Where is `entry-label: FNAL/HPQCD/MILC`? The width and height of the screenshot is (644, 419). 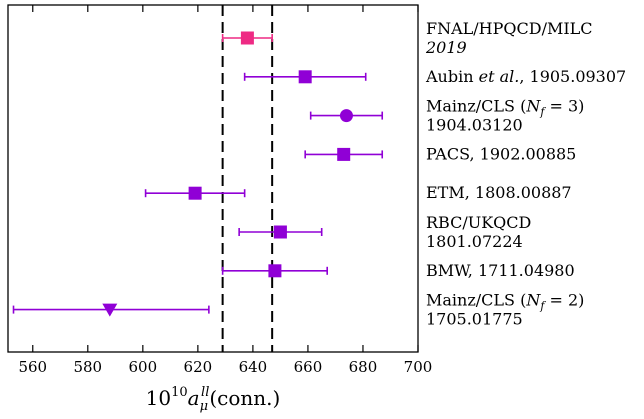 entry-label: FNAL/HPQCD/MILC is located at coordinates (509, 28).